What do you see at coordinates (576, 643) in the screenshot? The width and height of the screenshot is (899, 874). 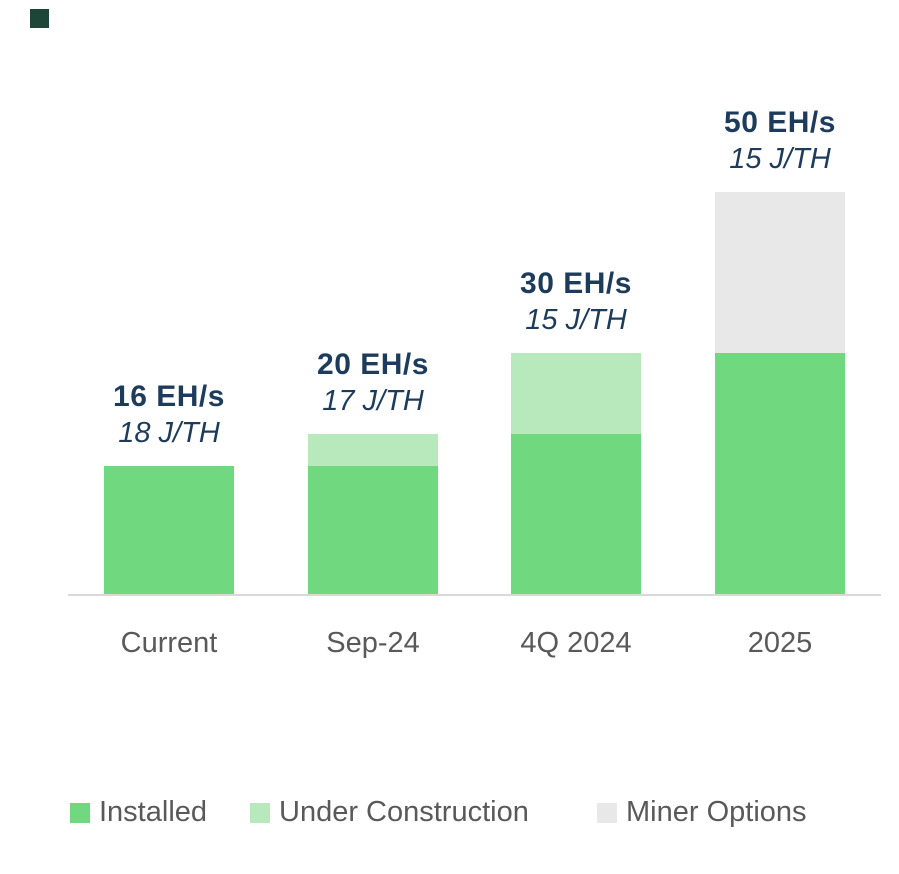 I see `x-axis-tick-label-2: 4Q 2024` at bounding box center [576, 643].